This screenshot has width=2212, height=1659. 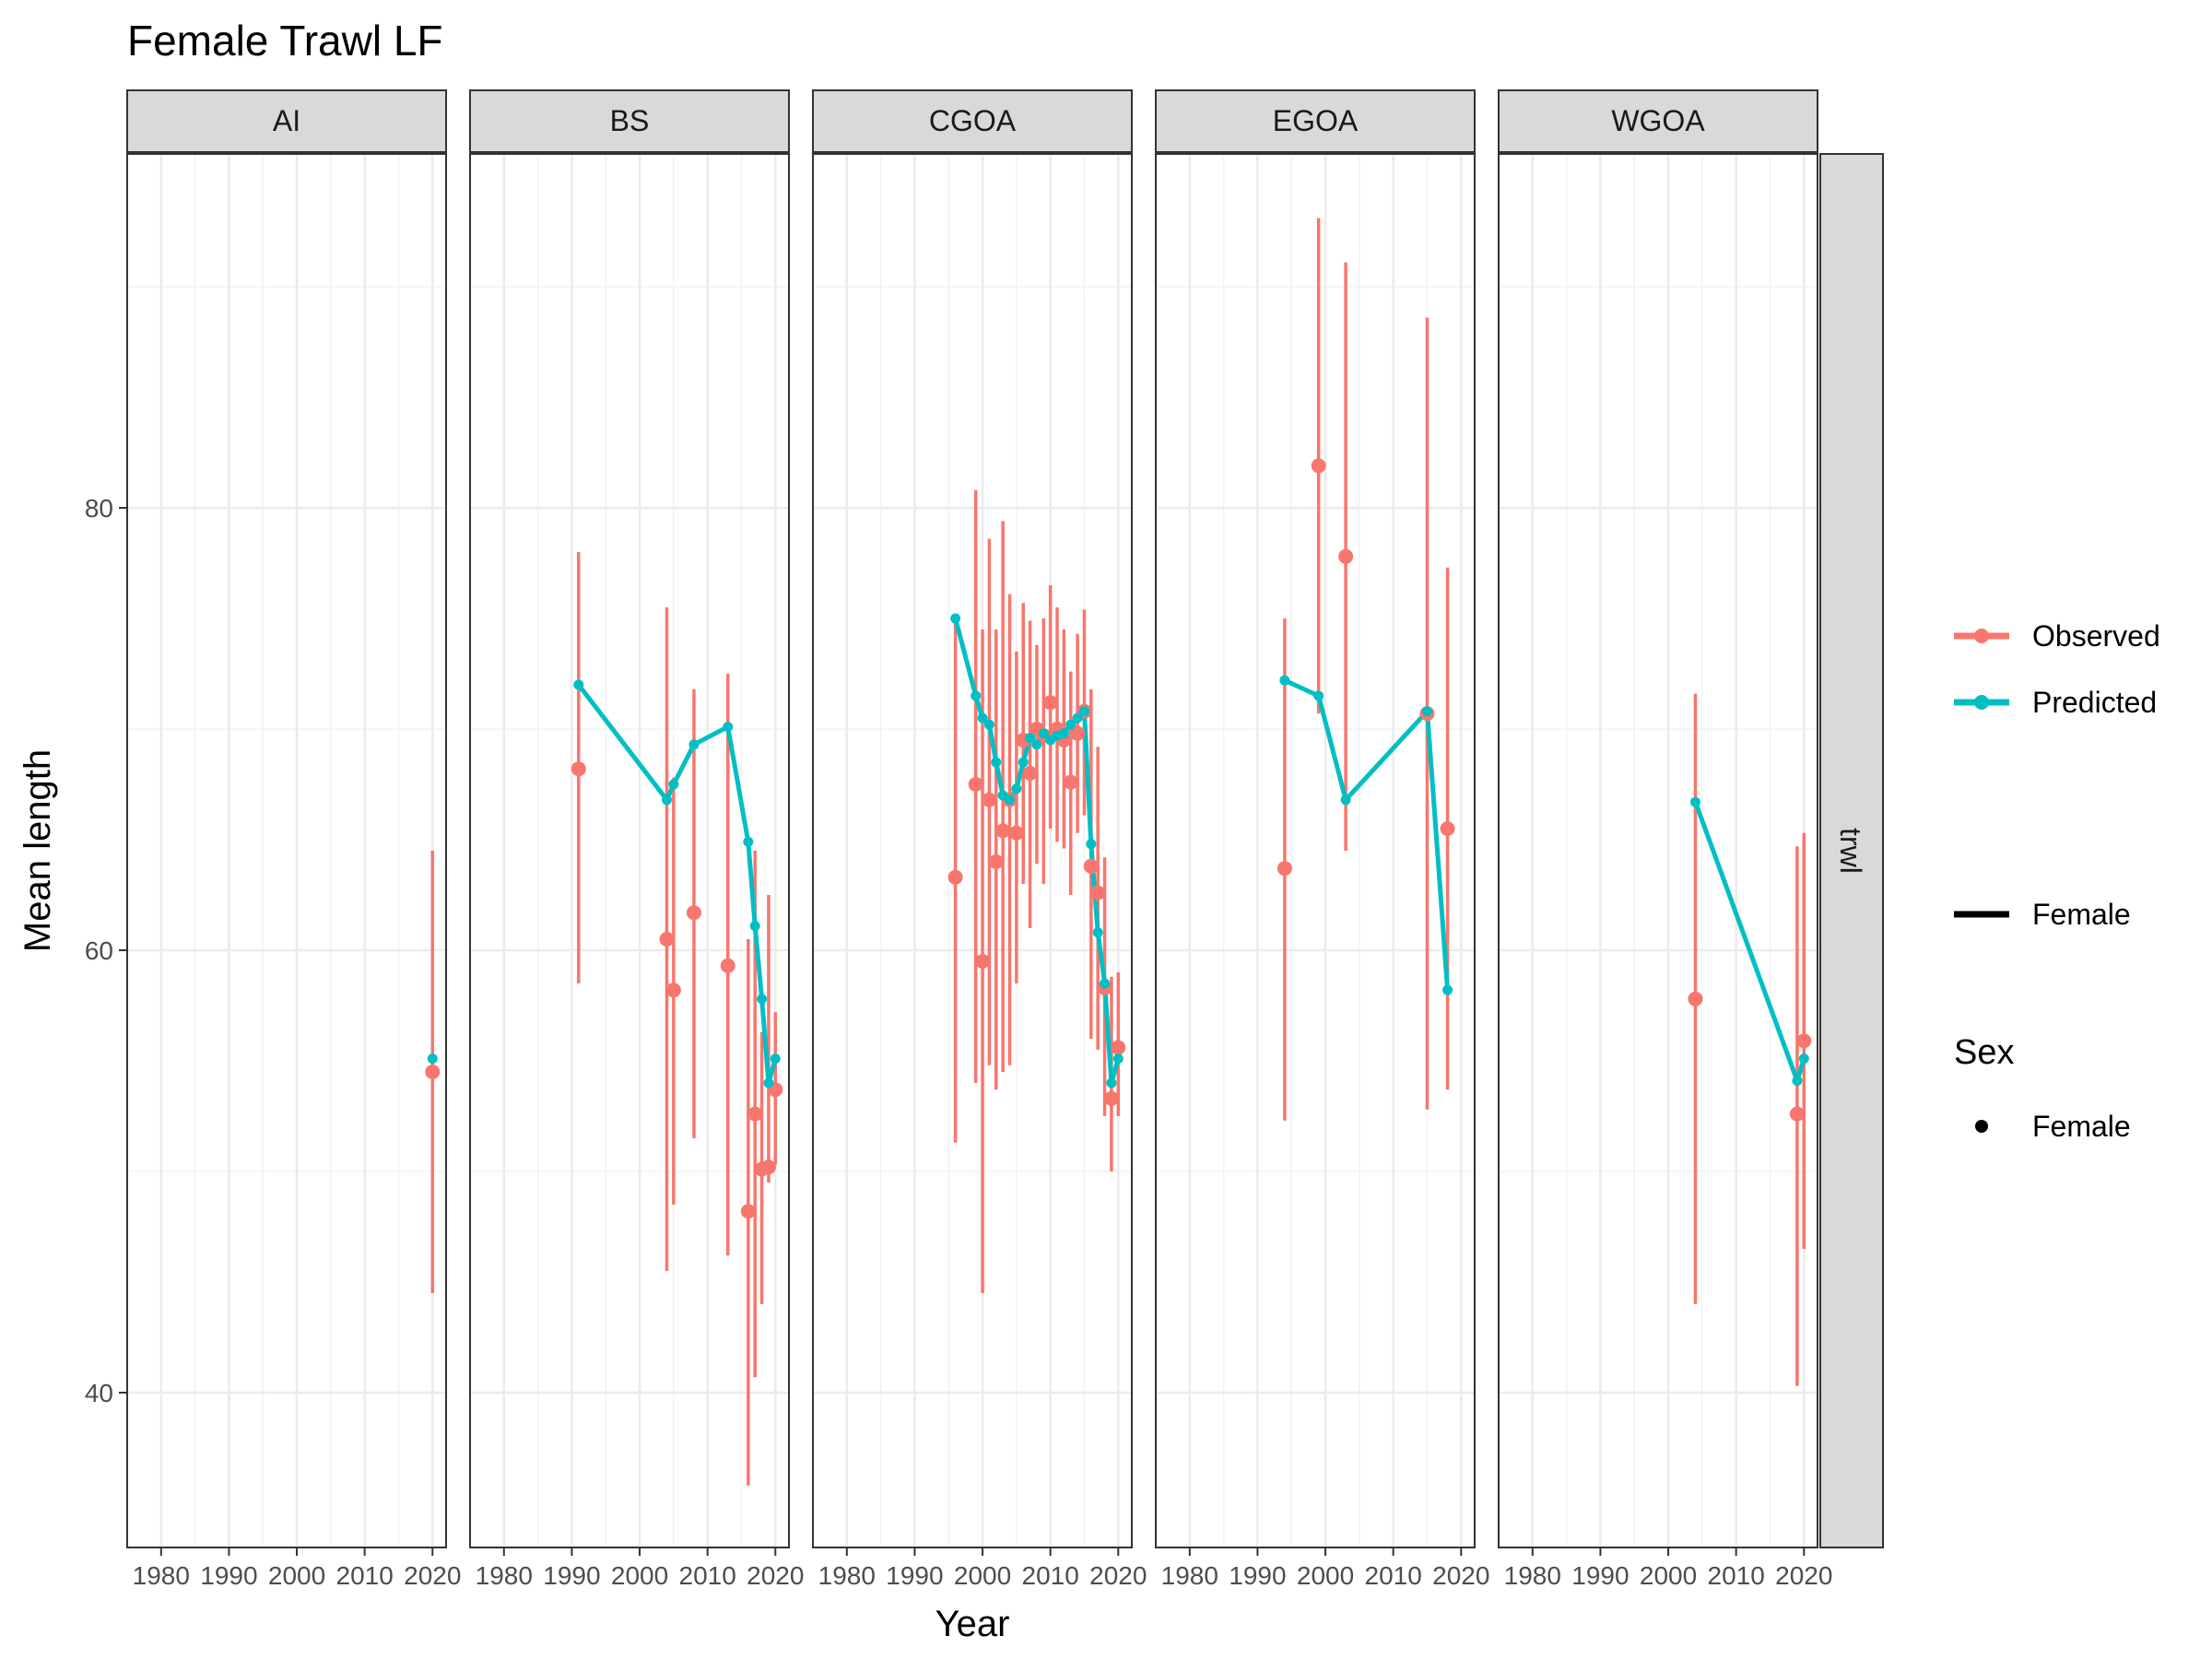 I want to click on facet-strip-label: WGOA, so click(x=1658, y=120).